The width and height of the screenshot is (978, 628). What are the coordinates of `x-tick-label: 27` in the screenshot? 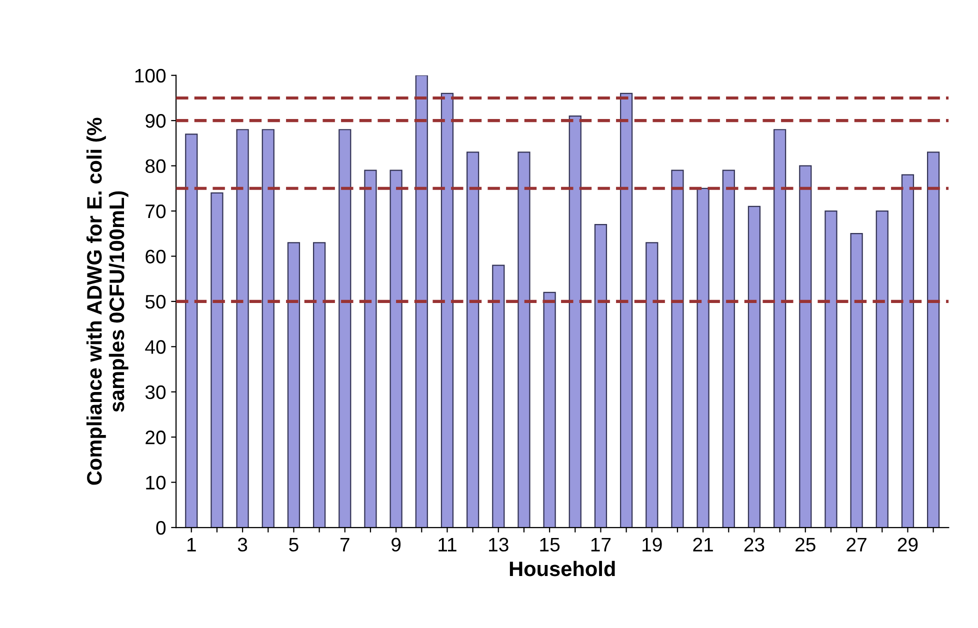 It's located at (856, 545).